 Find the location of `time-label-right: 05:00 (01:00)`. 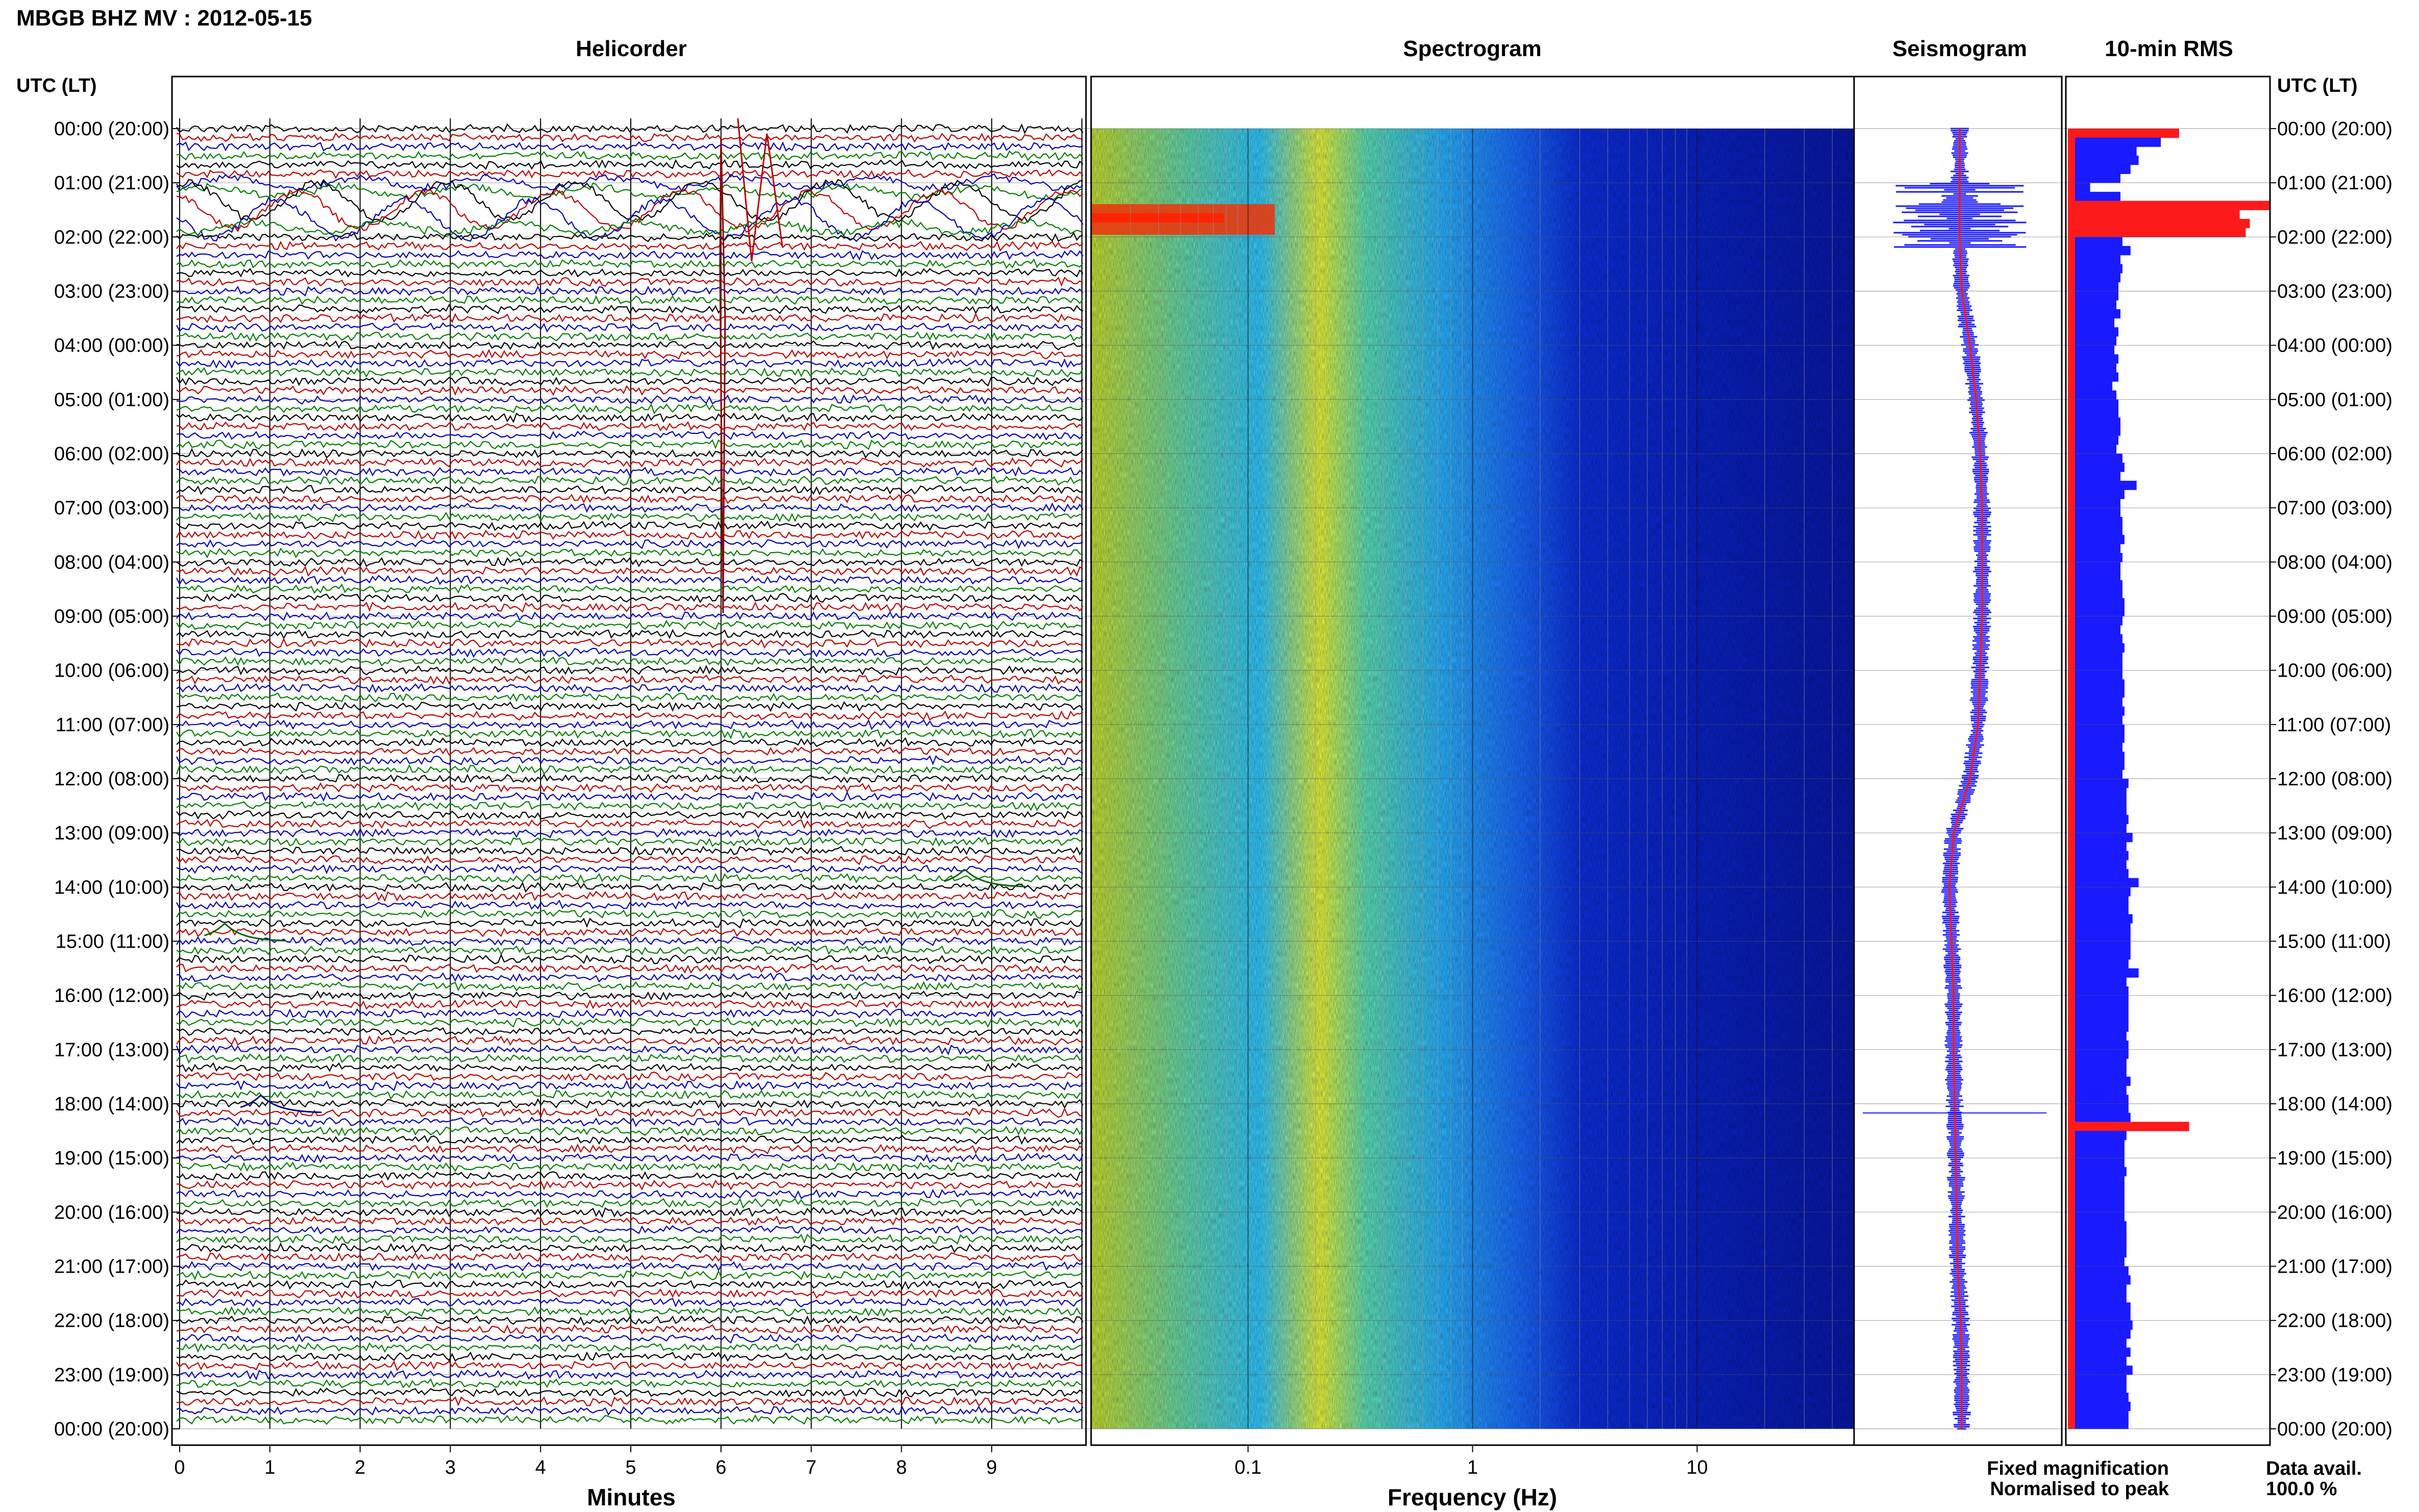

time-label-right: 05:00 (01:00) is located at coordinates (2334, 400).